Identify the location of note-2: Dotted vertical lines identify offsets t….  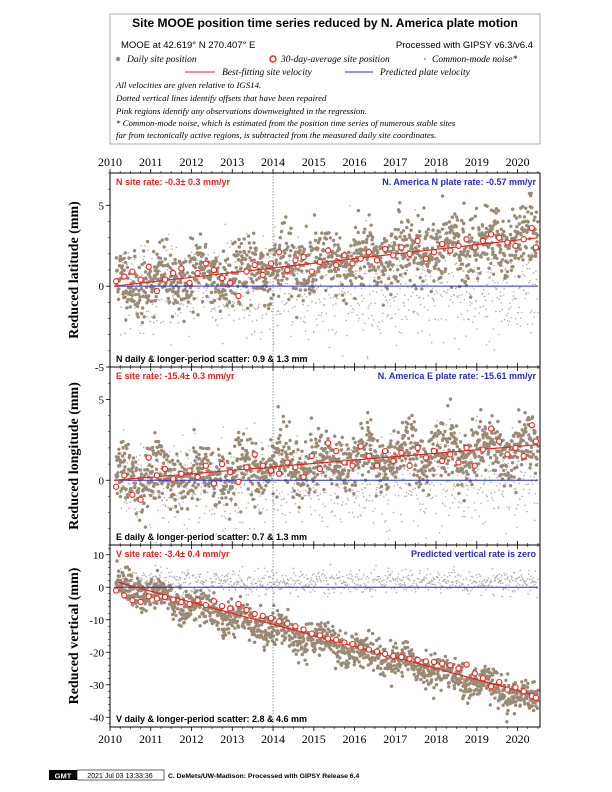
(221, 98).